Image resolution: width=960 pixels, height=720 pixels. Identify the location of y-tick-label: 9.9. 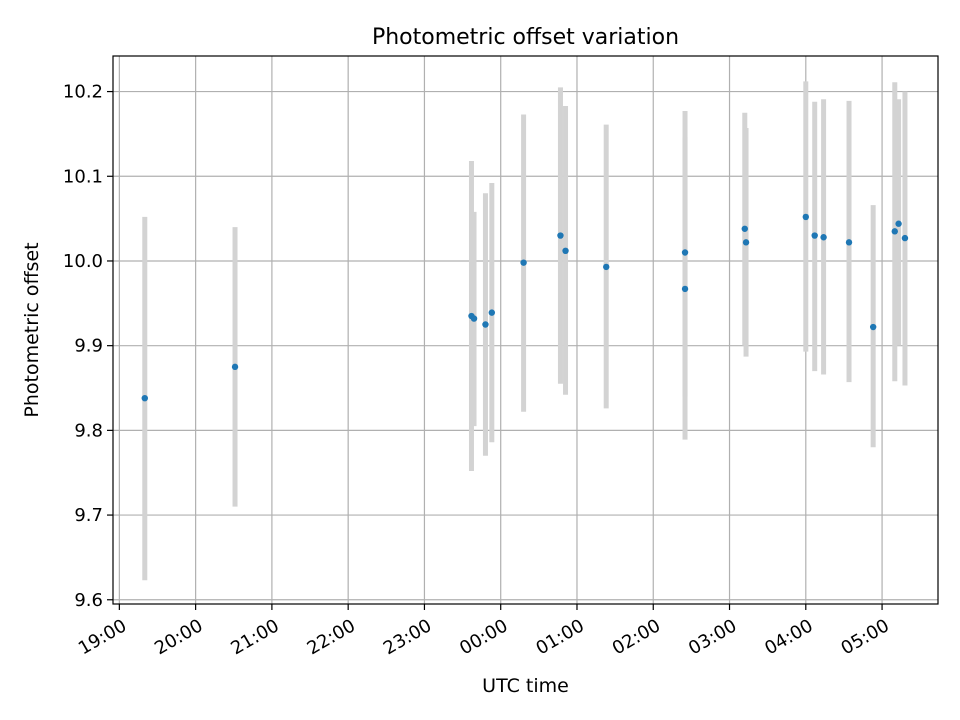
(88, 346).